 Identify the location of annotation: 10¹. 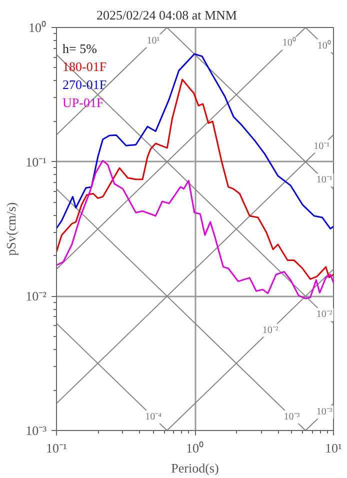
(153, 40).